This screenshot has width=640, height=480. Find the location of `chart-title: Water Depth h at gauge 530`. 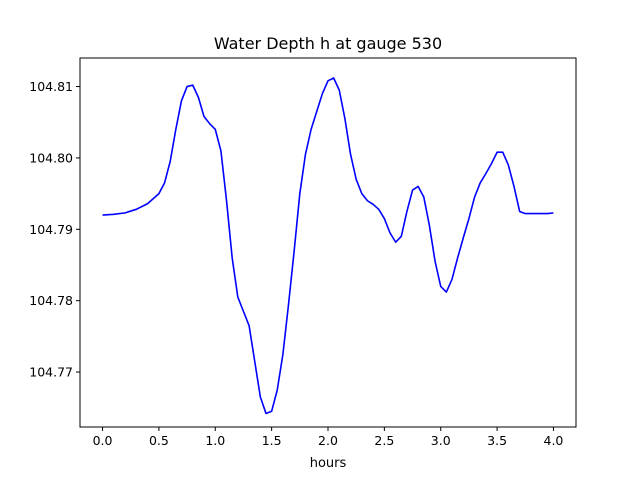

chart-title: Water Depth h at gauge 530 is located at coordinates (328, 43).